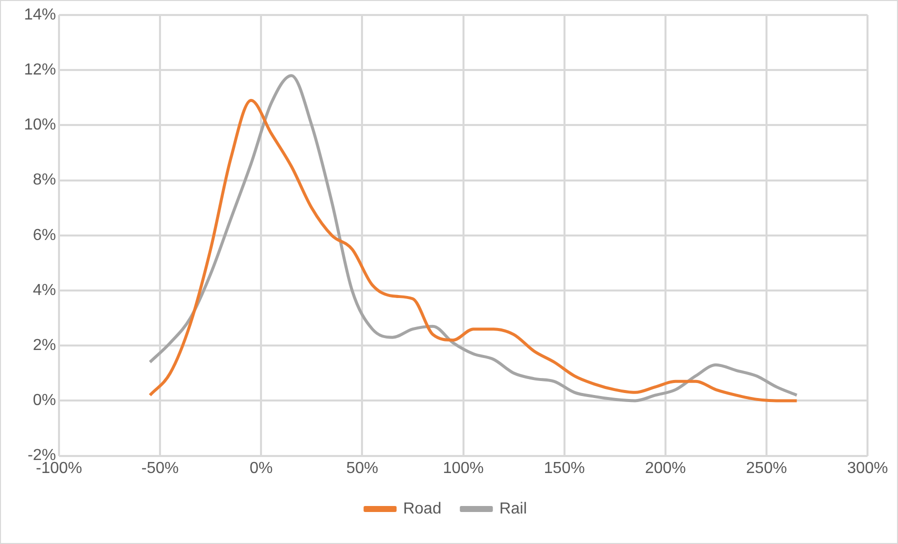 The image size is (898, 544). I want to click on y-tick-label: 12%, so click(40, 70).